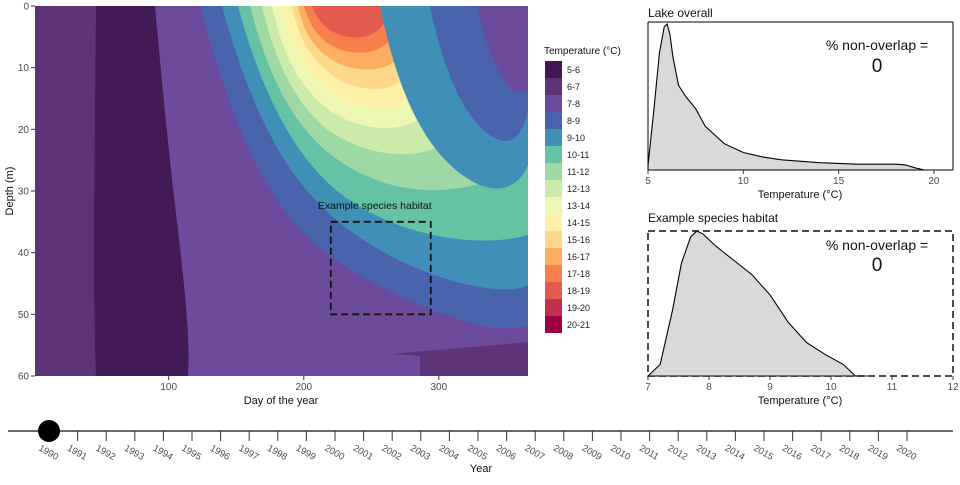  Describe the element at coordinates (770, 387) in the screenshot. I see `x-tick-label: 9` at that location.